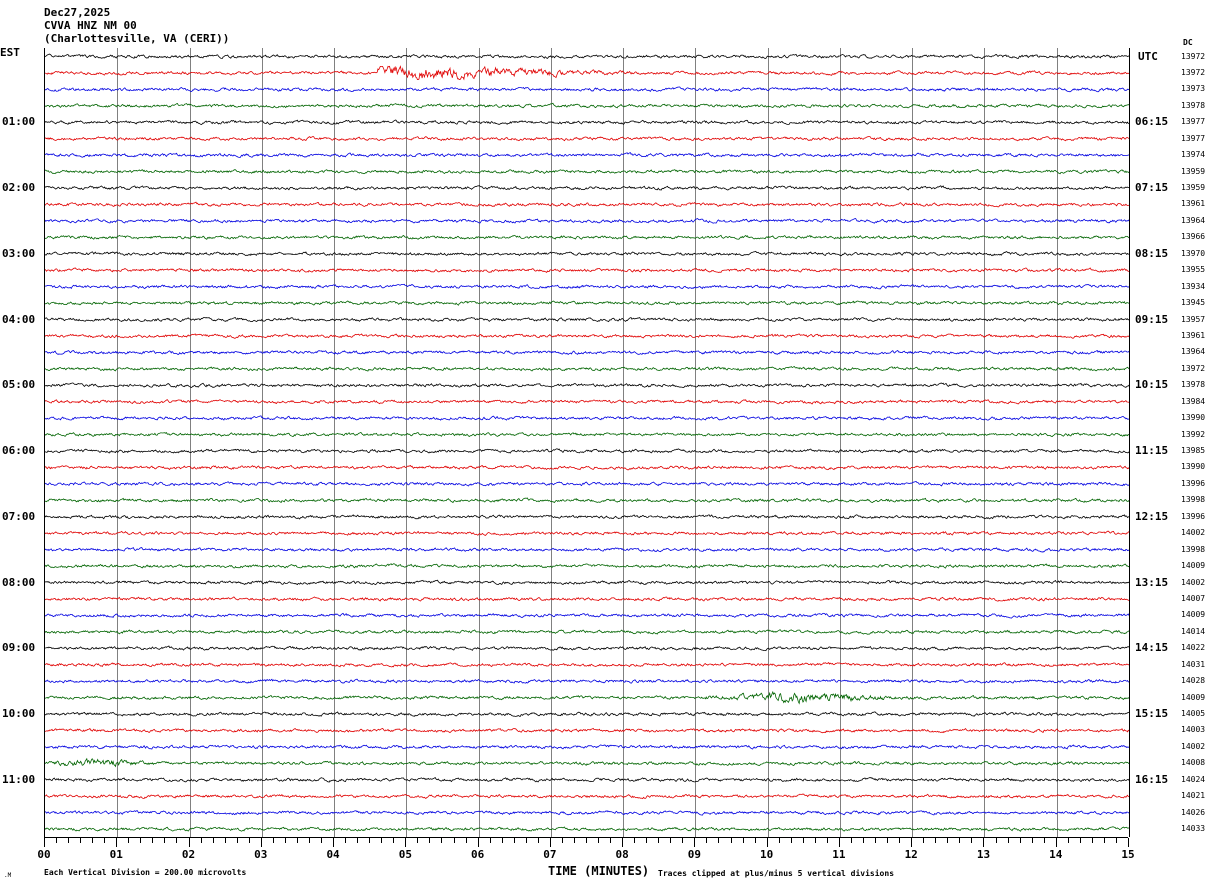 The width and height of the screenshot is (1210, 886). Describe the element at coordinates (1193, 681) in the screenshot. I see `dc-value-38: 14028` at that location.